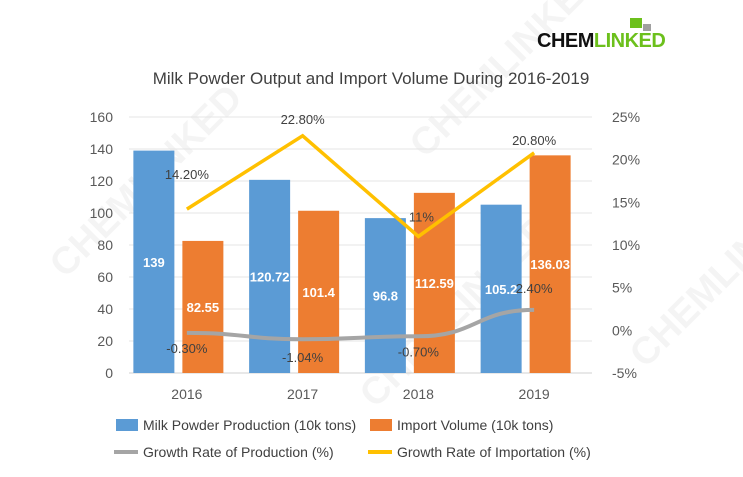 The width and height of the screenshot is (743, 477). What do you see at coordinates (270, 276) in the screenshot?
I see `bar-data-label: 120.72` at bounding box center [270, 276].